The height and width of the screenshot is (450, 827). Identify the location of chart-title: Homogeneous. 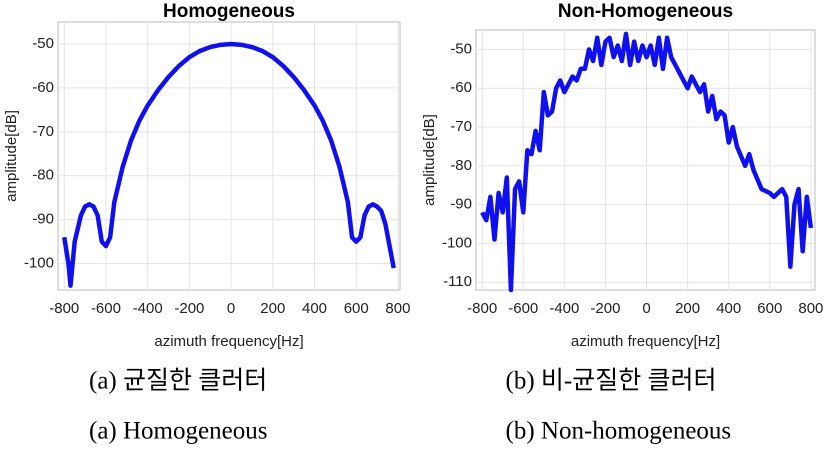
(229, 11).